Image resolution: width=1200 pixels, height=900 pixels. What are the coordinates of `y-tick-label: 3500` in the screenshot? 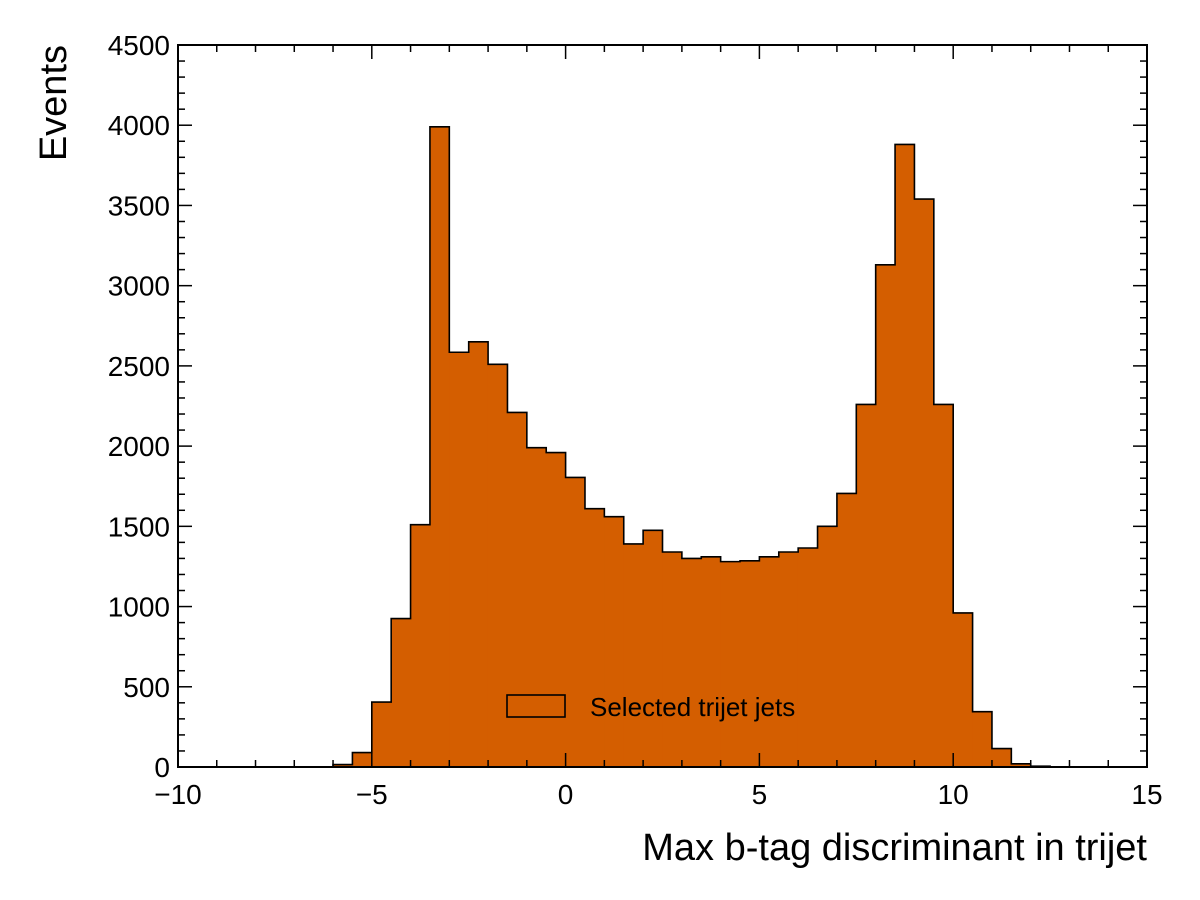 It's located at (139, 205).